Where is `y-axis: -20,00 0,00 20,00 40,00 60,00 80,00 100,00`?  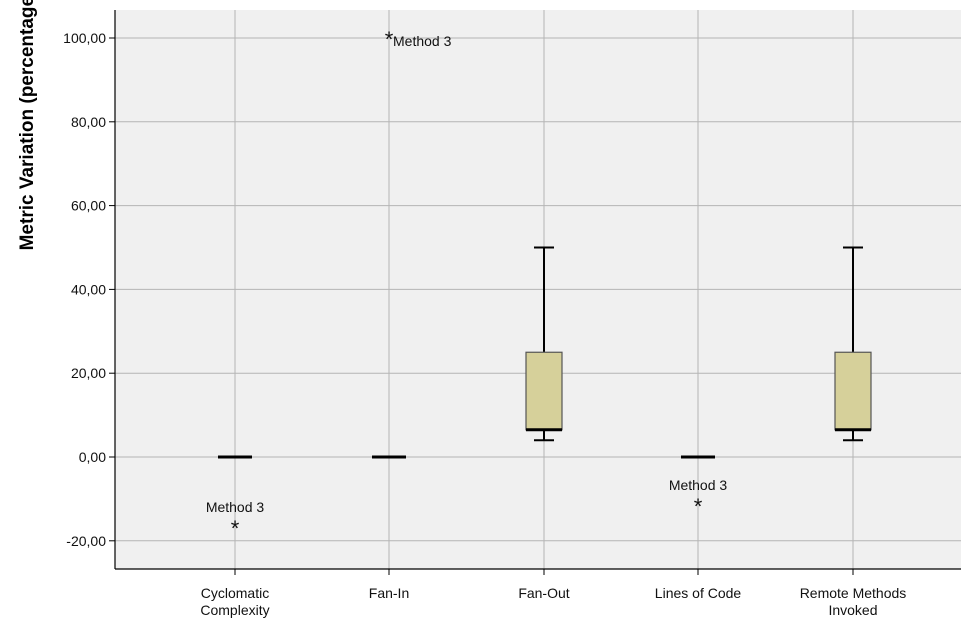
y-axis: -20,00 0,00 20,00 40,00 60,00 80,00 100,00 is located at coordinates (89, 289).